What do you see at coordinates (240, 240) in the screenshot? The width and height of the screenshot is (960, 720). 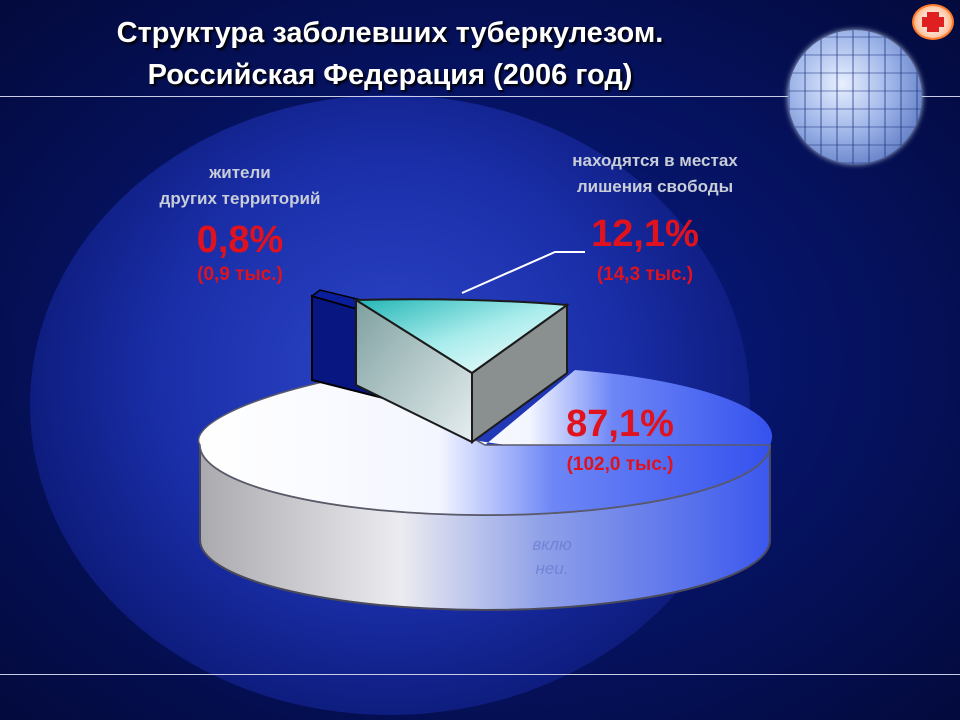 I see `other-territories-percent: 0,8%` at bounding box center [240, 240].